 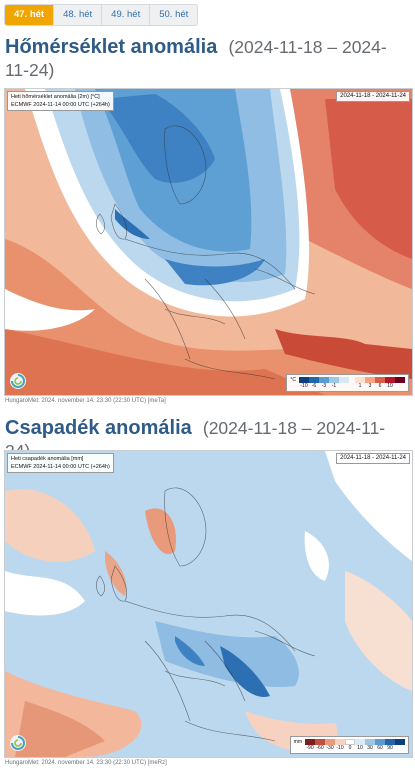 I want to click on tab-week-47: 47. hét, so click(x=30, y=15).